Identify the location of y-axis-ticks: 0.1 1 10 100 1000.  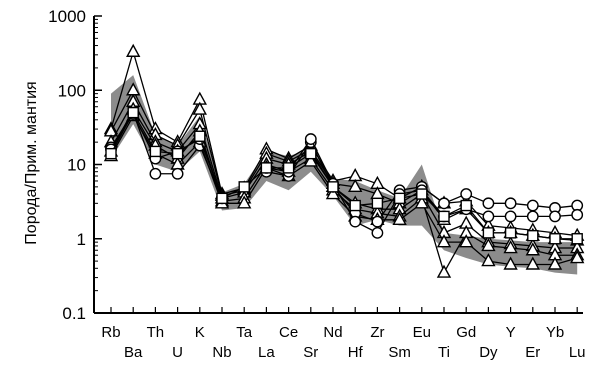
(75, 165).